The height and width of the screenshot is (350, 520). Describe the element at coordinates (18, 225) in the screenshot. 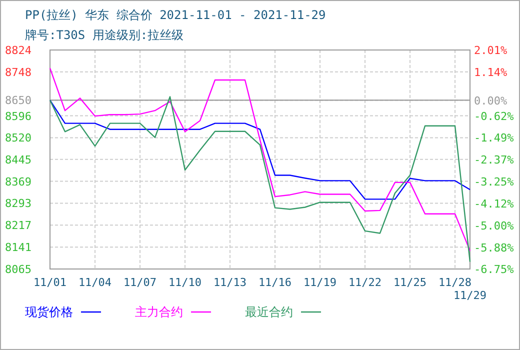

I see `y-tick-label: 8217` at that location.